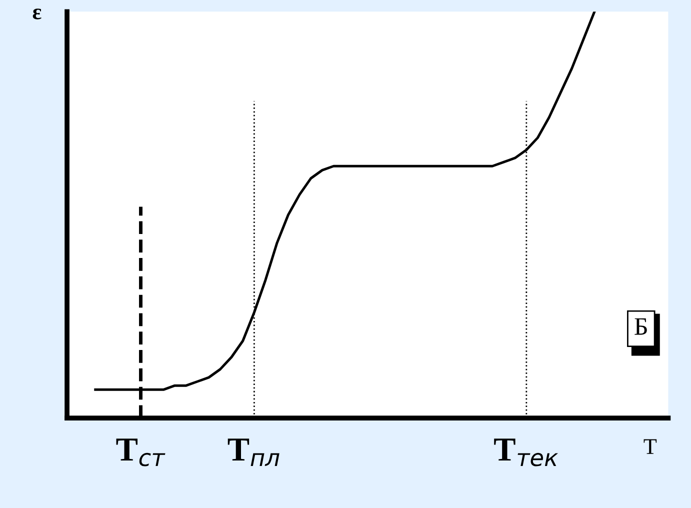  What do you see at coordinates (526, 452) in the screenshot?
I see `x-tick-label: T$_{тек}$` at bounding box center [526, 452].